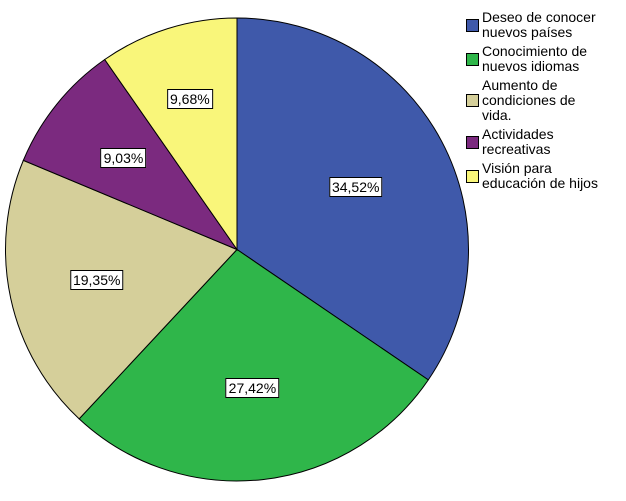 Image resolution: width=626 pixels, height=501 pixels. What do you see at coordinates (355, 186) in the screenshot?
I see `slice-label-deseo: 34,52%` at bounding box center [355, 186].